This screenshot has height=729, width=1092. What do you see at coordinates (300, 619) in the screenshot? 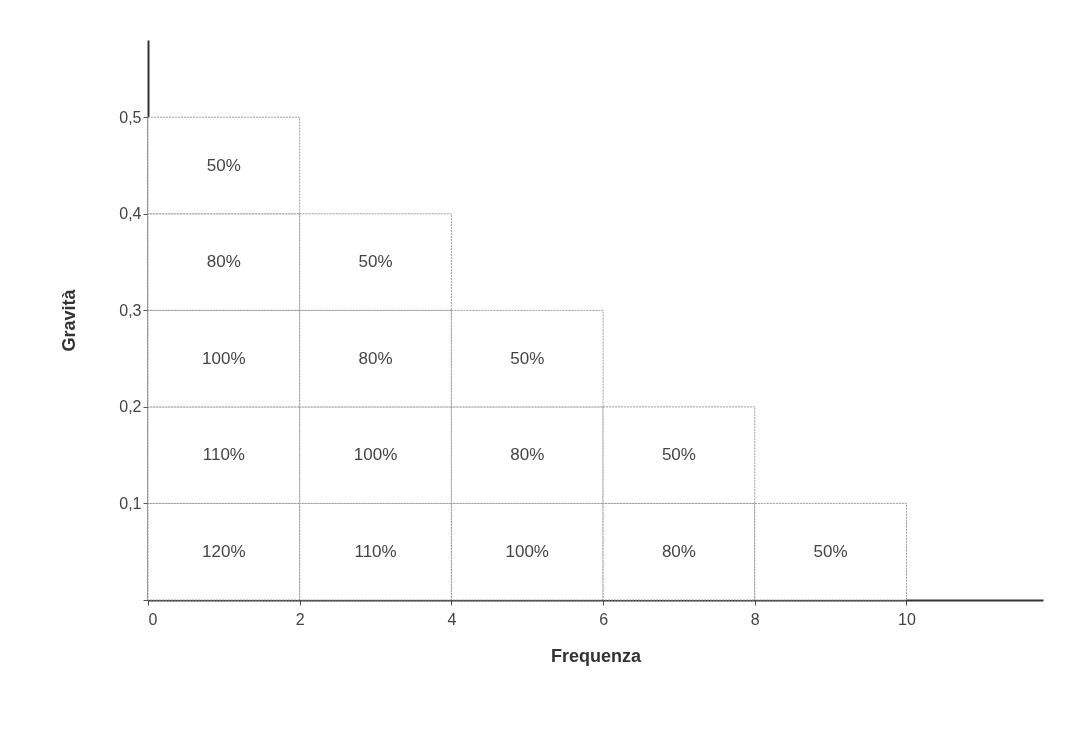
I see `x-tick-label: 2` at bounding box center [300, 619].